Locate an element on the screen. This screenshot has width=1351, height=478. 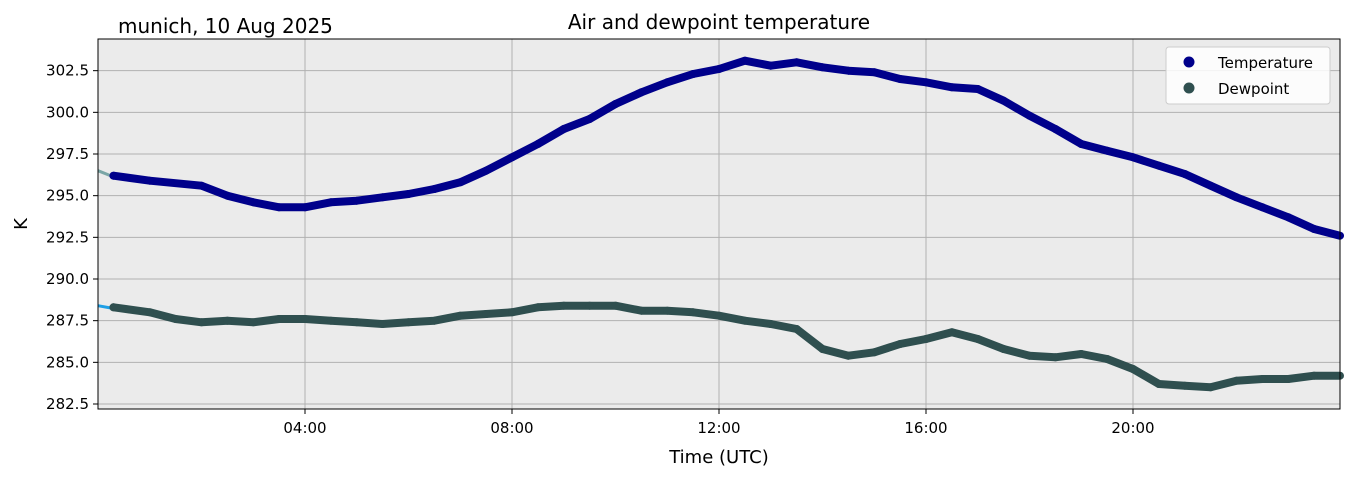
x-tick-label: 04:00 is located at coordinates (304, 428).